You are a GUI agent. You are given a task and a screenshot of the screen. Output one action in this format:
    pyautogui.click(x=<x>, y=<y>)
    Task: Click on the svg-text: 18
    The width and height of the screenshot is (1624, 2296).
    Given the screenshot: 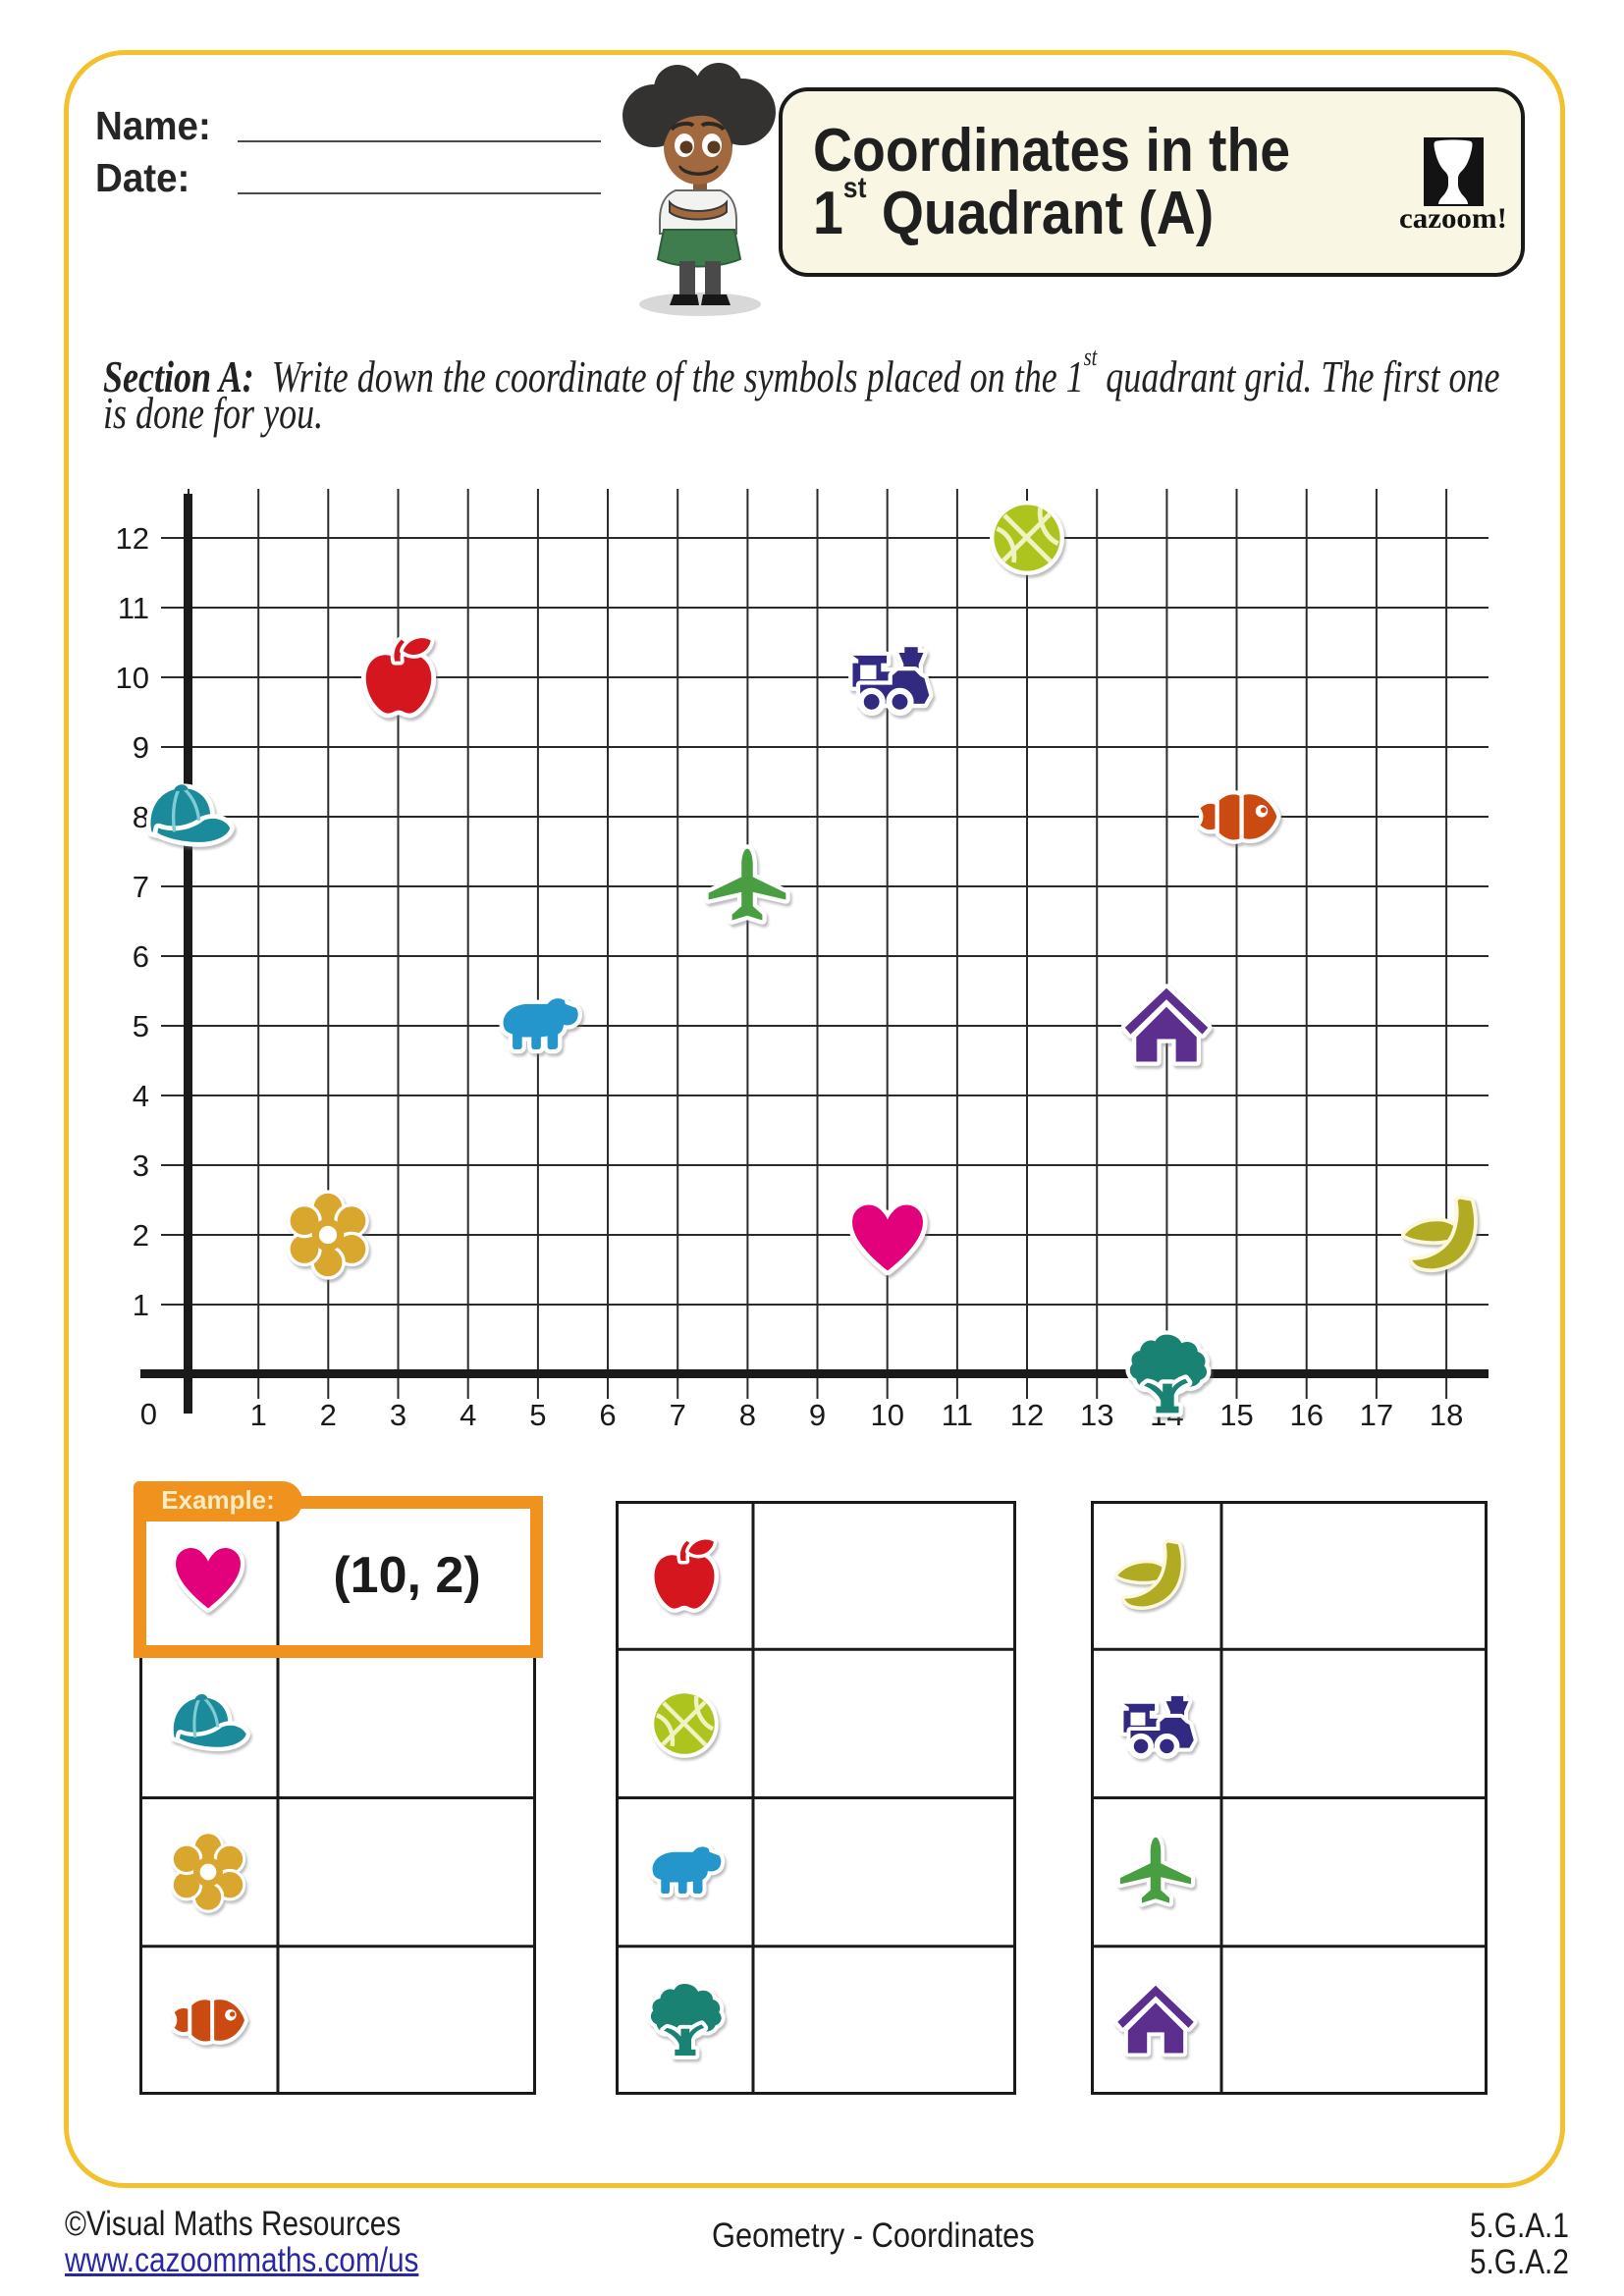 What is the action you would take?
    pyautogui.click(x=1446, y=1415)
    